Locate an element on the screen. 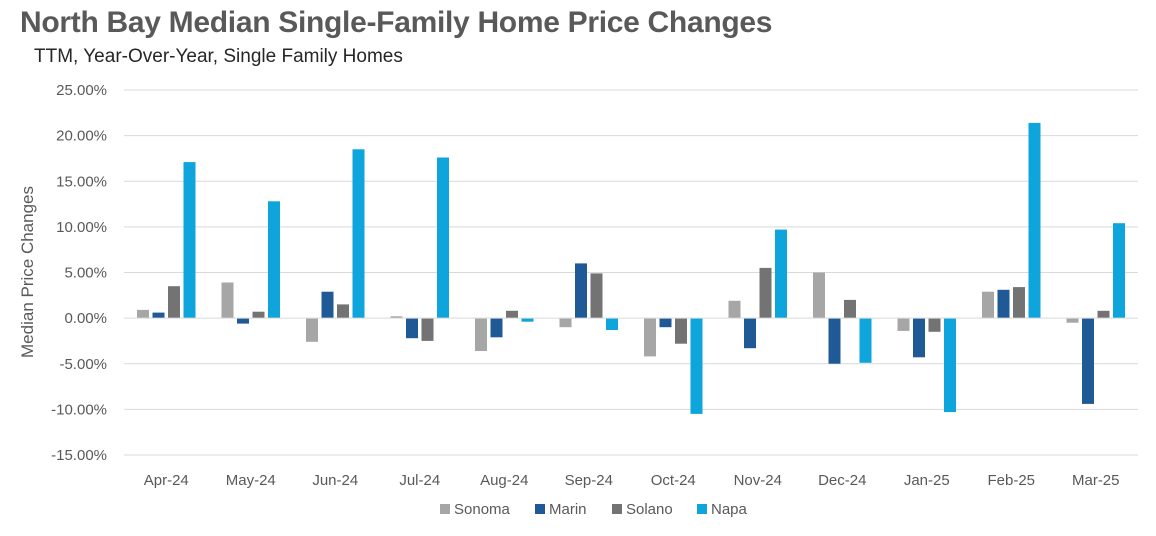 The height and width of the screenshot is (536, 1156). y-tick-label: -10.00% is located at coordinates (79, 409).